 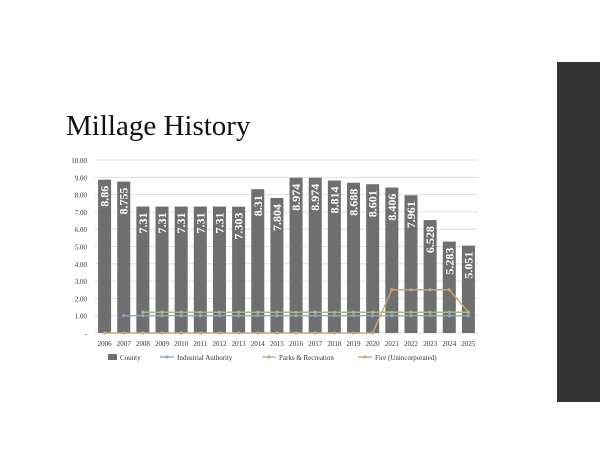 What do you see at coordinates (239, 226) in the screenshot?
I see `data-label: 7.303` at bounding box center [239, 226].